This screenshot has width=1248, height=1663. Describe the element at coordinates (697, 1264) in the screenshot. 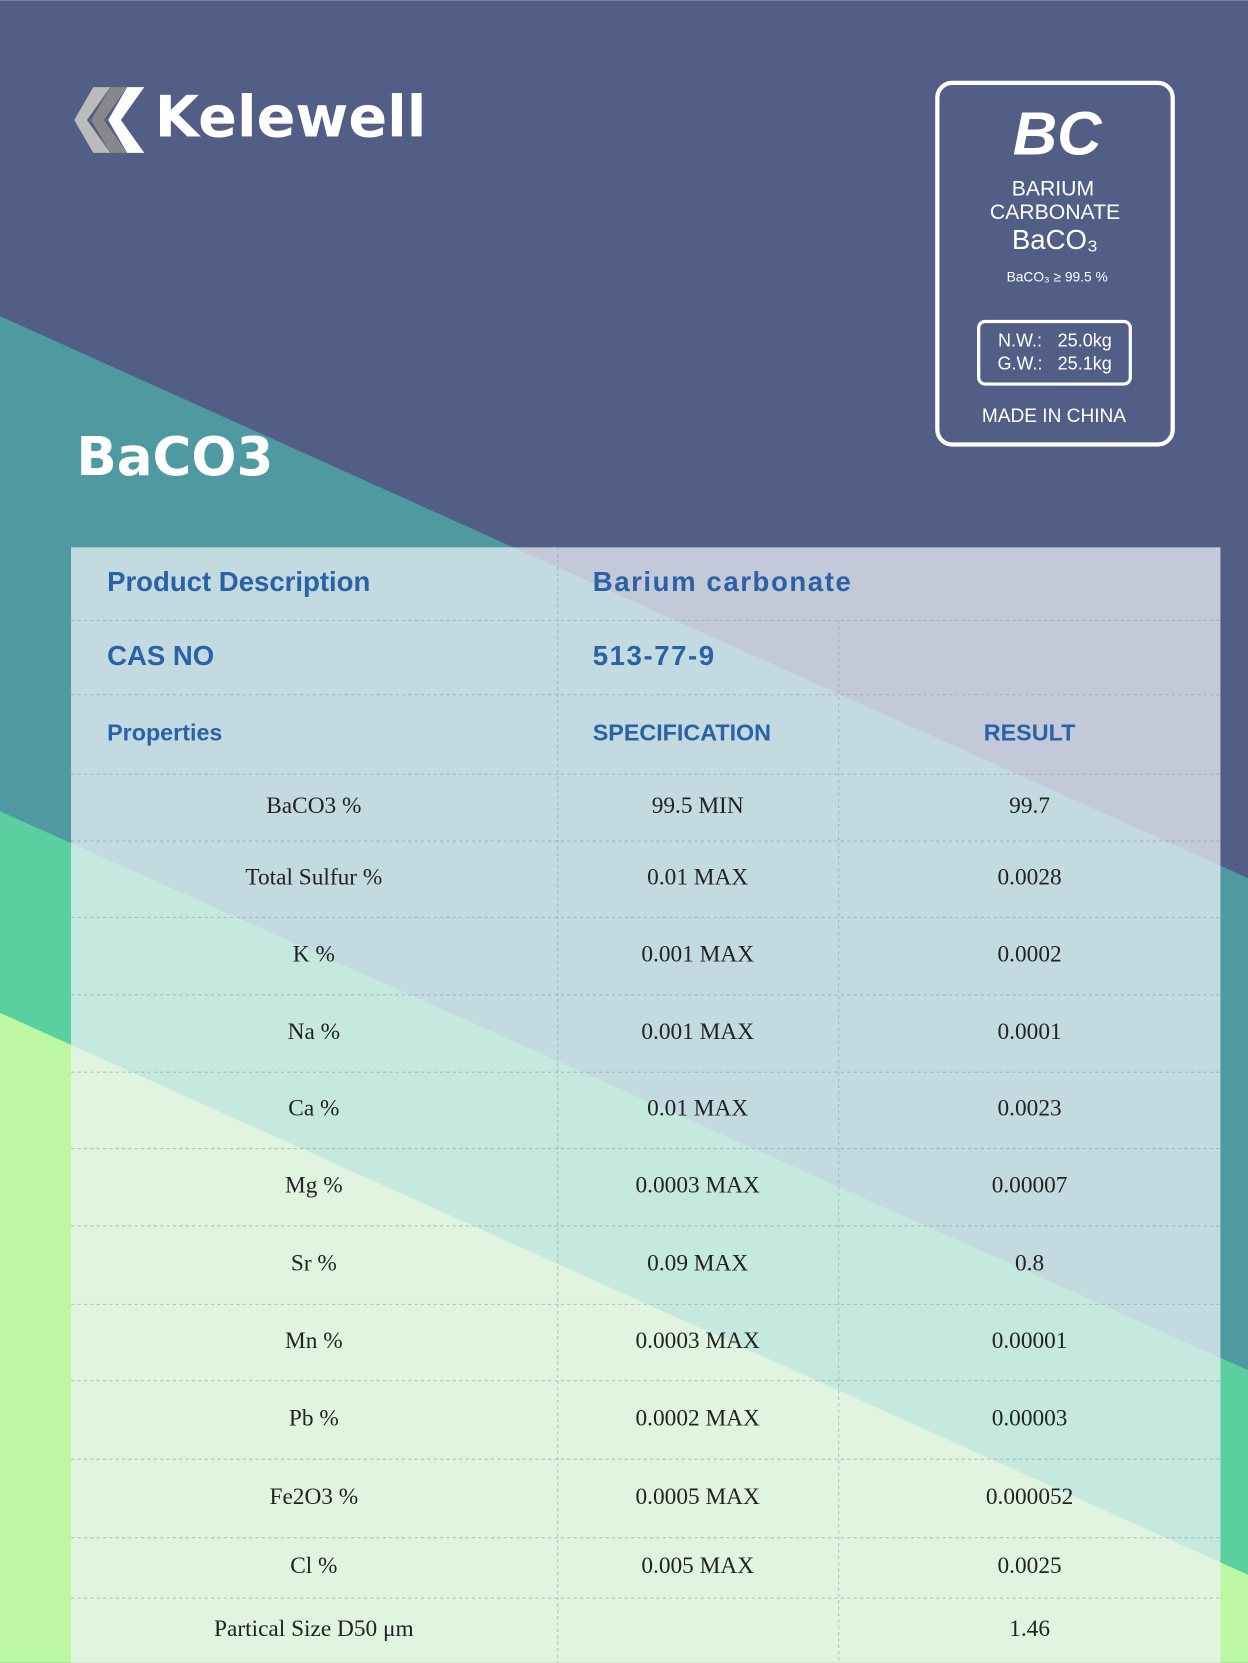

I see `table-cell: 0.09 MAX` at that location.